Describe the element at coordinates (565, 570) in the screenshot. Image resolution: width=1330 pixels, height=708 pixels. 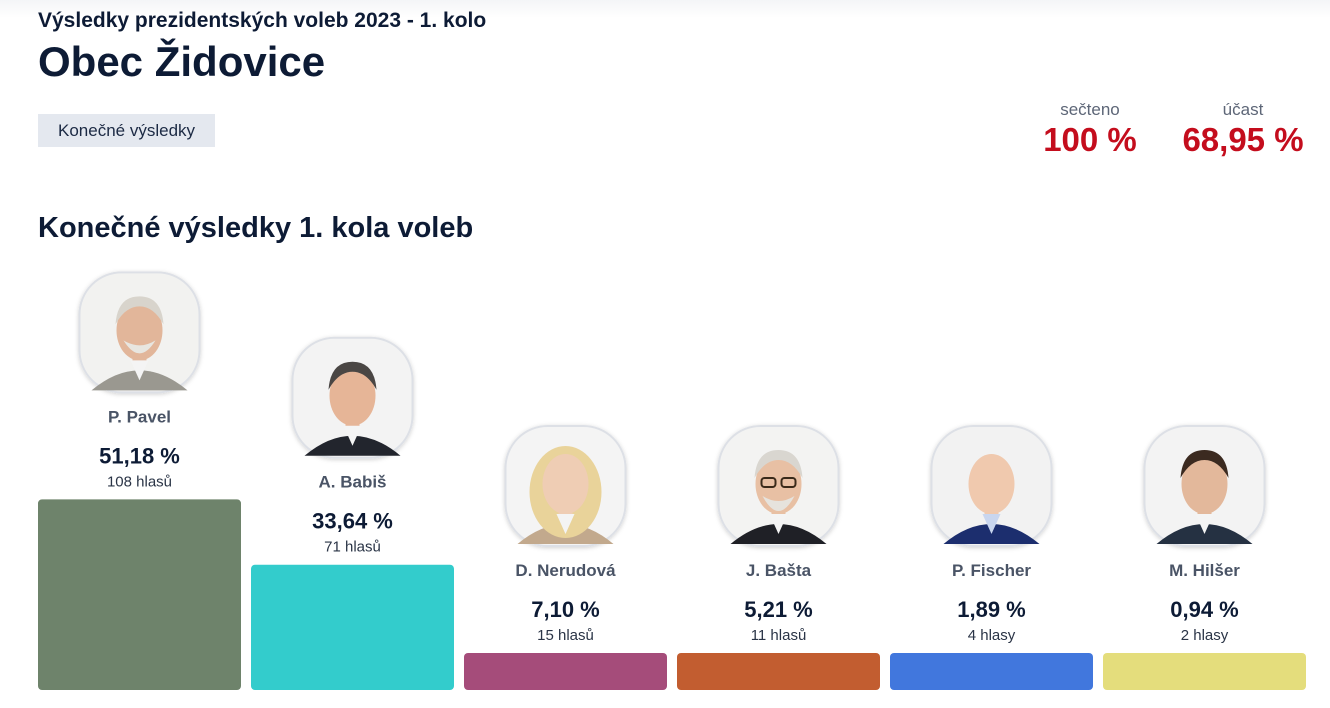
I see `candidate-name-label: D. Nerudová` at that location.